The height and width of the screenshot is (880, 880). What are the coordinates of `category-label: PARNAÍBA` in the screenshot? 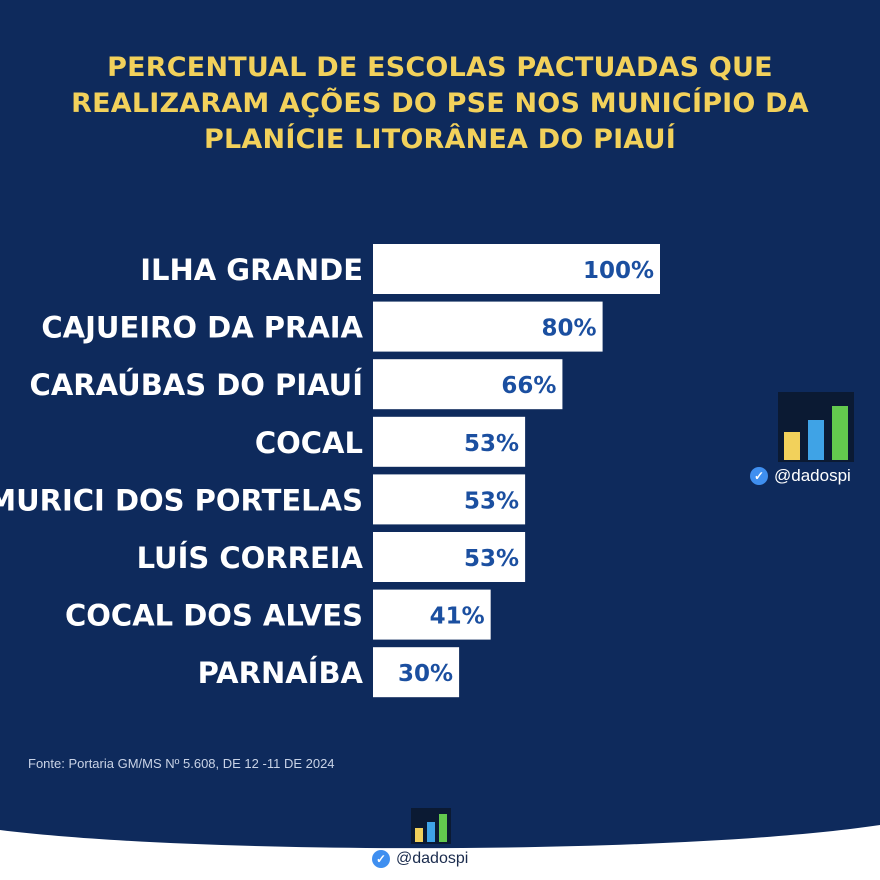 It's located at (281, 673).